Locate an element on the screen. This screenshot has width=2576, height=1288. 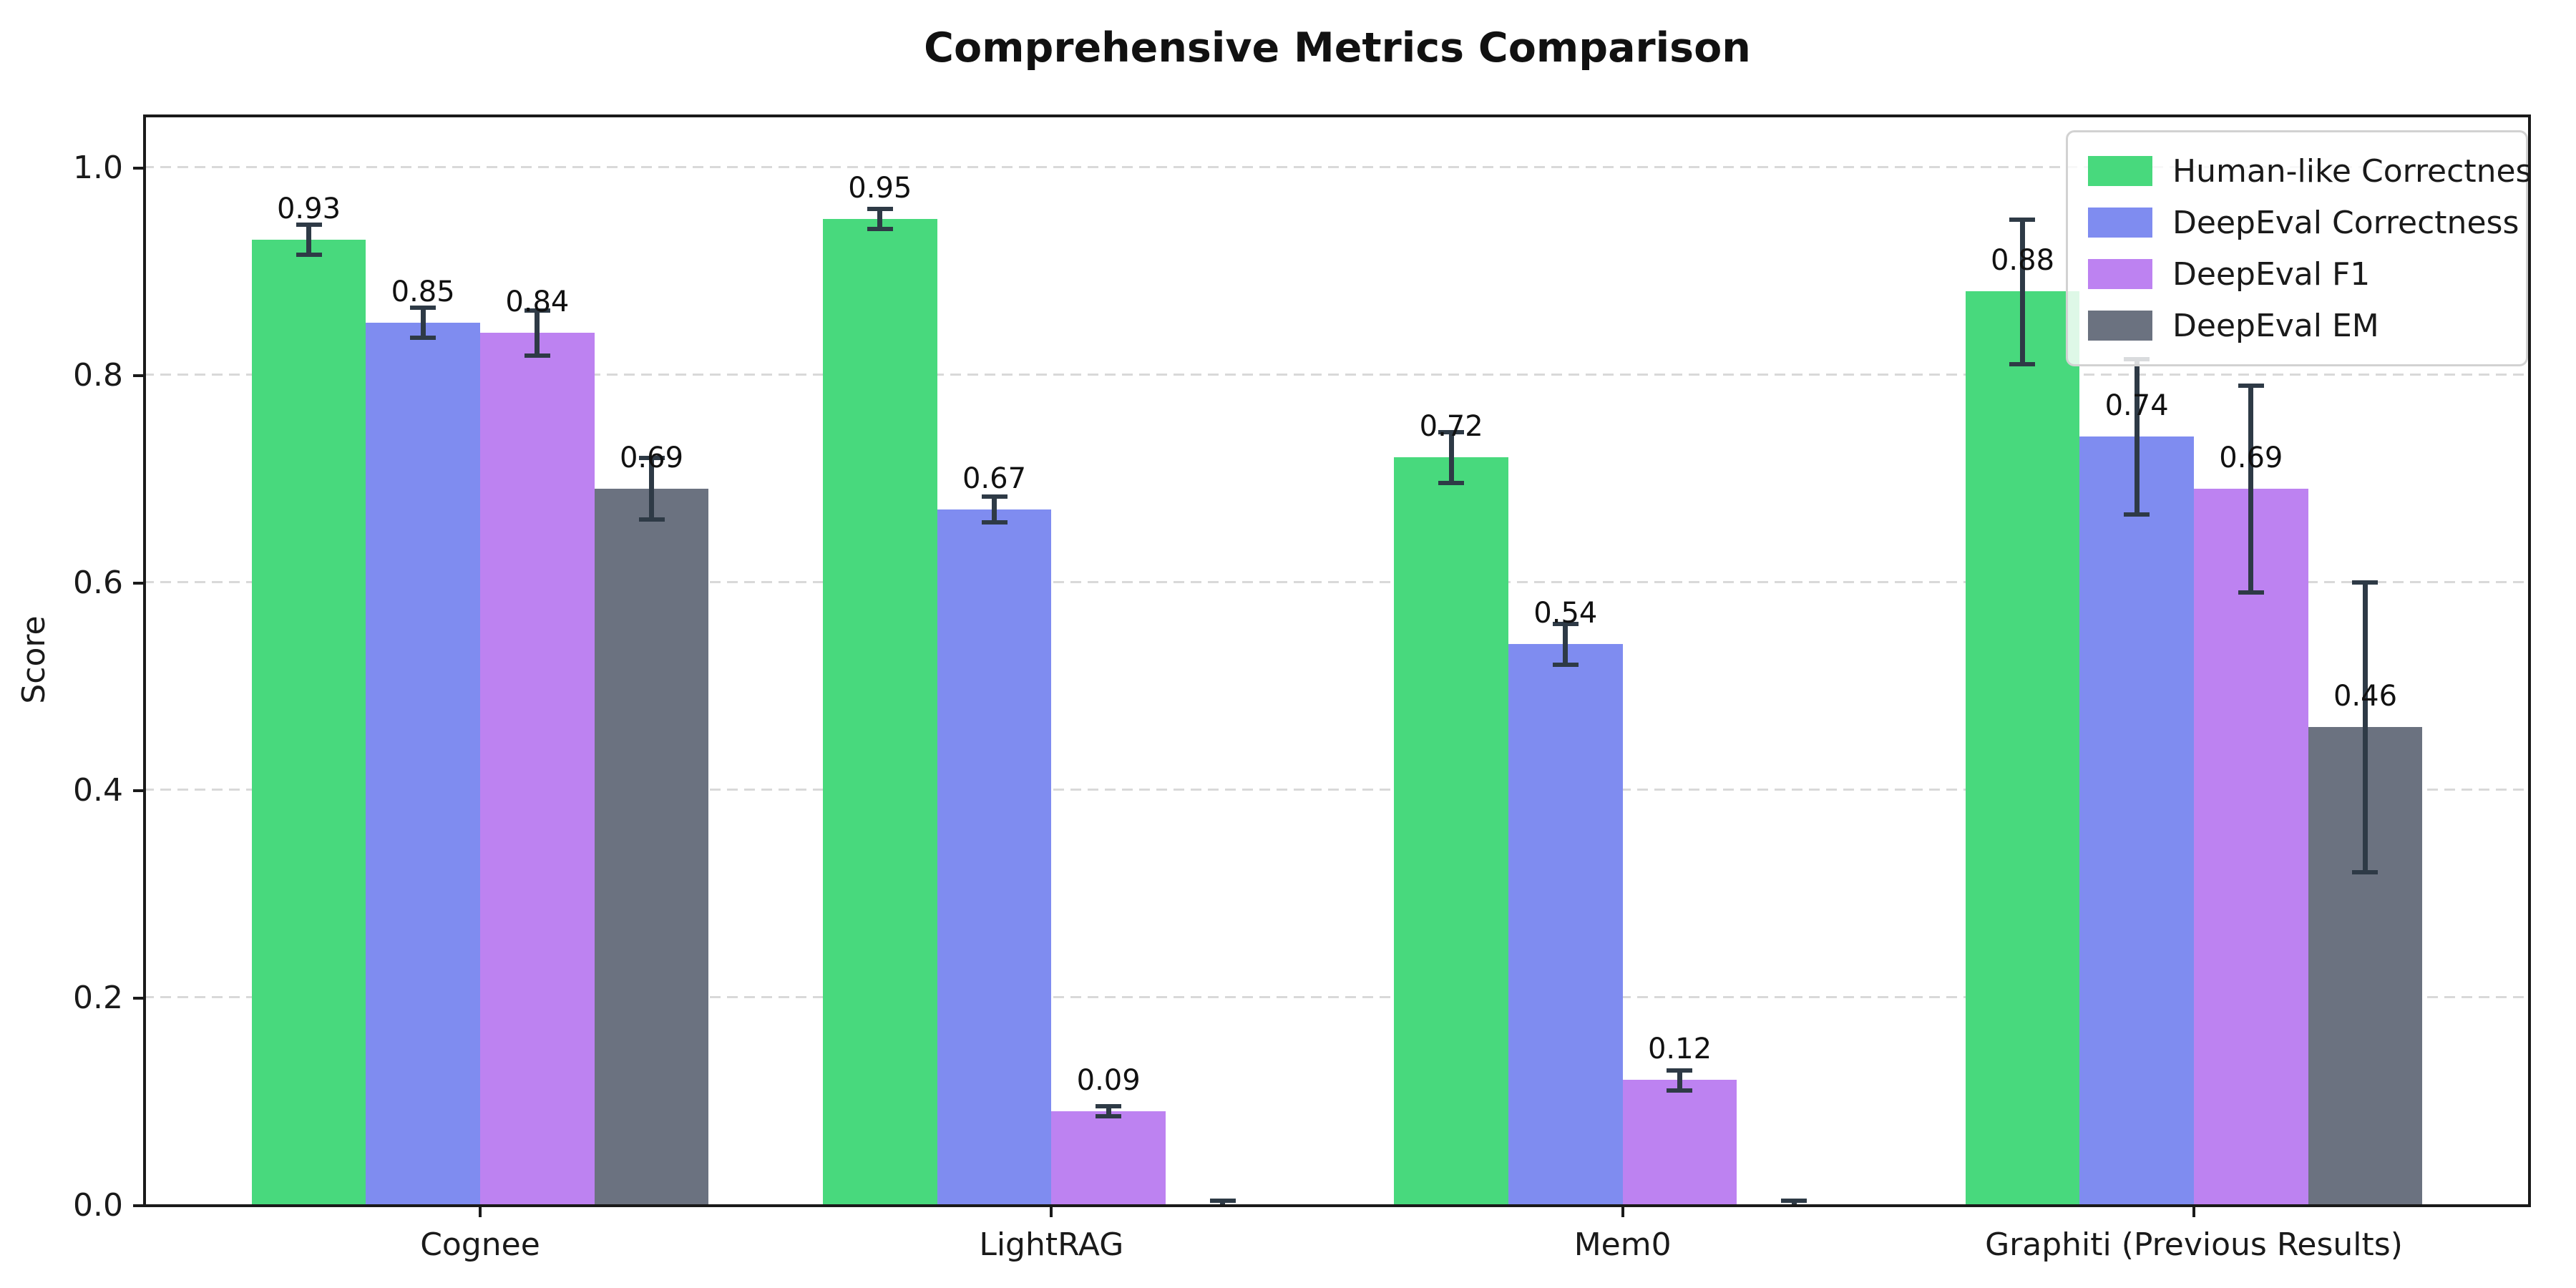
chart-title: Comprehensive Metrics Comparison is located at coordinates (1337, 48).